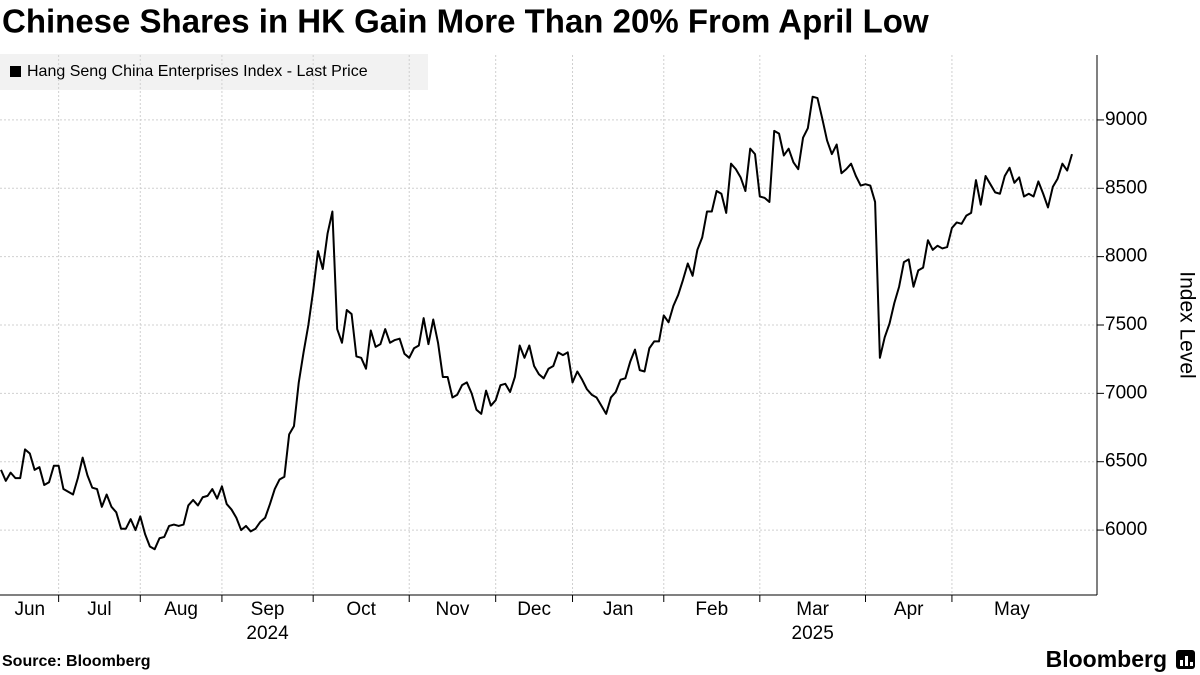 This screenshot has height=675, width=1200. What do you see at coordinates (29, 609) in the screenshot?
I see `x-tick-label: Jun` at bounding box center [29, 609].